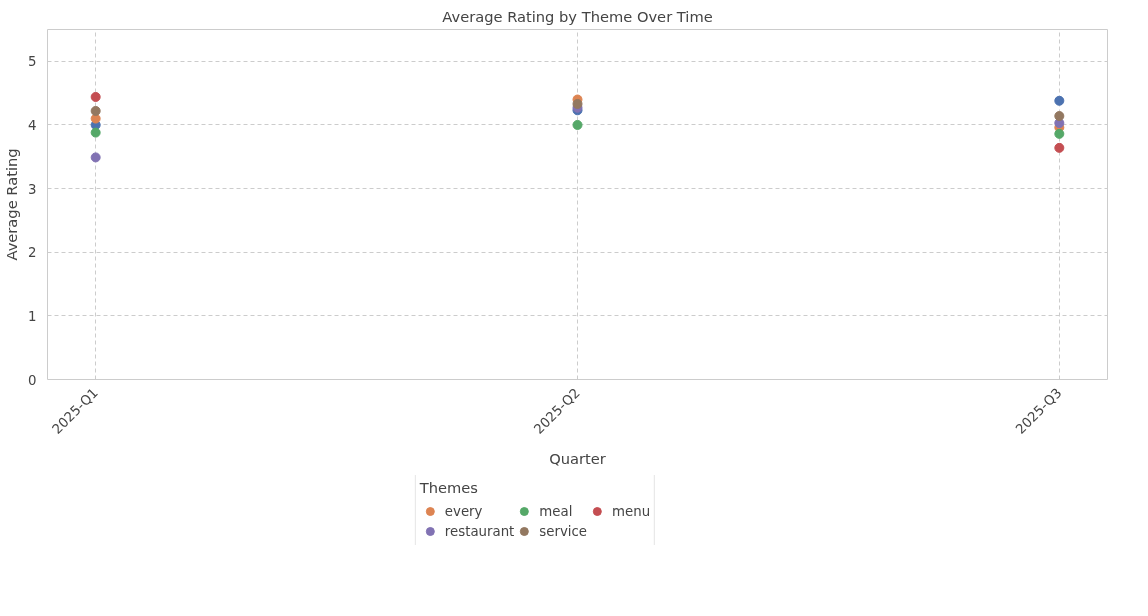 The width and height of the screenshot is (1148, 616). What do you see at coordinates (556, 511) in the screenshot?
I see `legend-label: meal` at bounding box center [556, 511].